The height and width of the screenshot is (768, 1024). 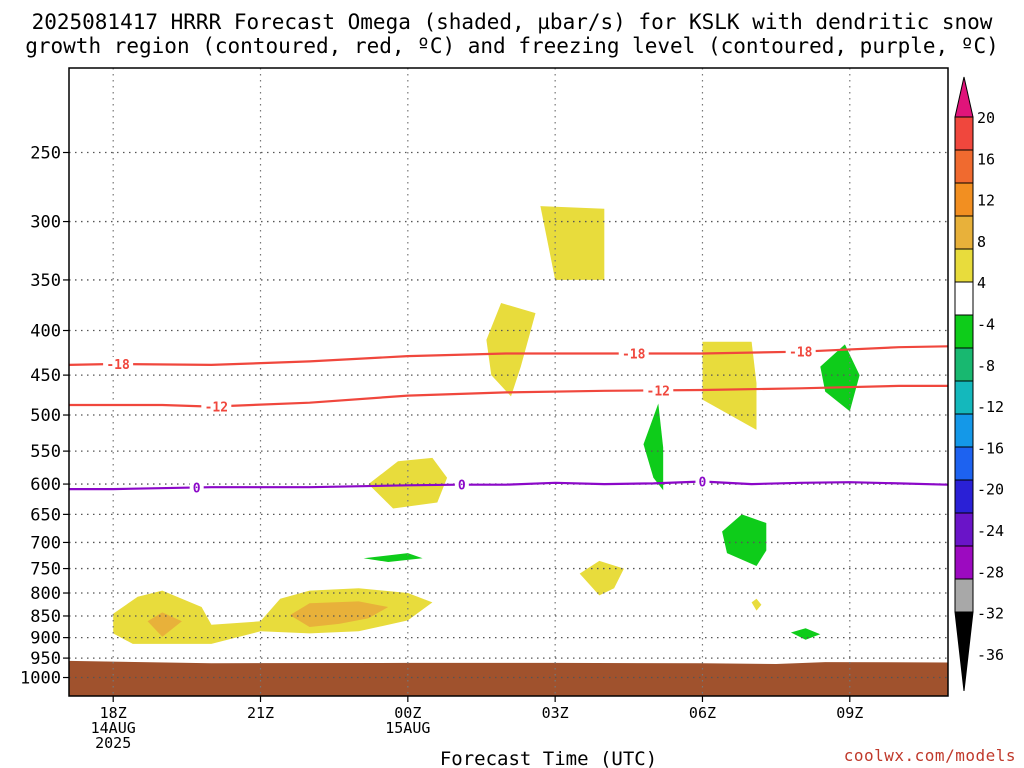 I want to click on y-tick-label: 750, so click(x=45, y=570).